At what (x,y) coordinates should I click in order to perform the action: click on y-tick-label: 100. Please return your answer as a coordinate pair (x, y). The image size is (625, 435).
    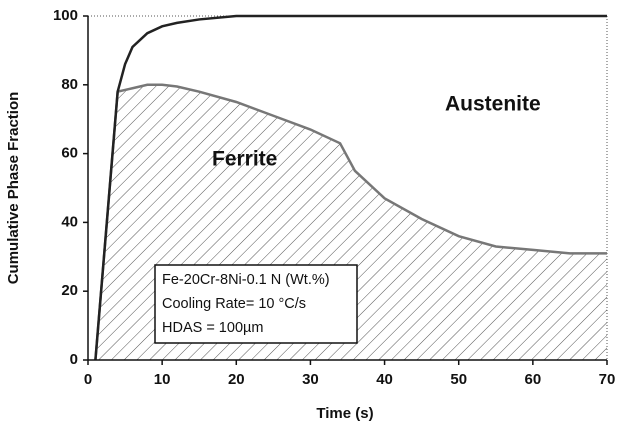
    Looking at the image, I should click on (65, 15).